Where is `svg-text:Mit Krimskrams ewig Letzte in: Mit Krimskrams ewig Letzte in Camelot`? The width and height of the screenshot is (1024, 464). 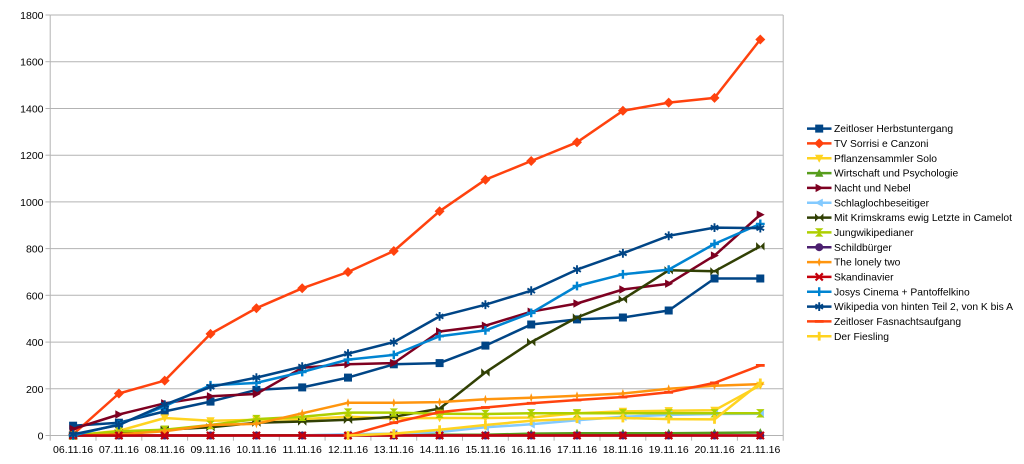
svg-text:Mit Krimskrams ewig Letzte in: Mit Krimskrams ewig Letzte in Camelot is located at coordinates (923, 218).